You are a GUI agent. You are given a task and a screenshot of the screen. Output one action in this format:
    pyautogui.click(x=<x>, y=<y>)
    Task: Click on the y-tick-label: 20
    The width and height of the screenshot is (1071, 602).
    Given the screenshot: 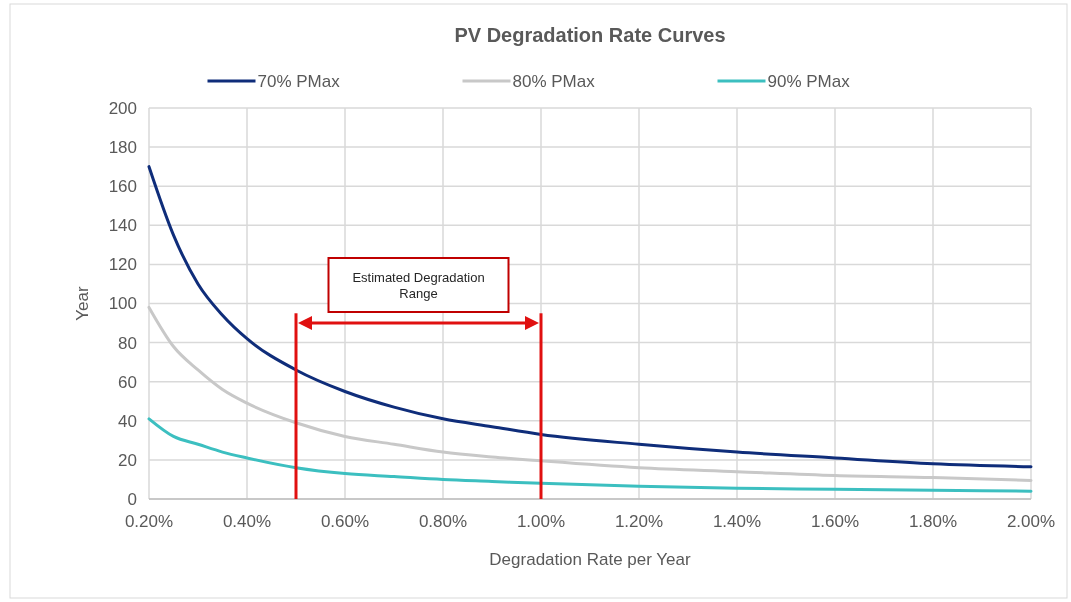 What is the action you would take?
    pyautogui.click(x=127, y=460)
    